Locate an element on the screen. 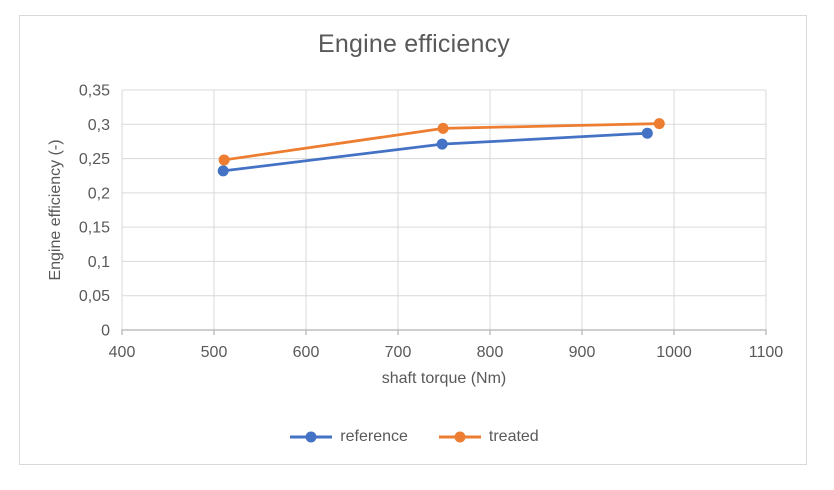  svg-text: 800 is located at coordinates (490, 352).